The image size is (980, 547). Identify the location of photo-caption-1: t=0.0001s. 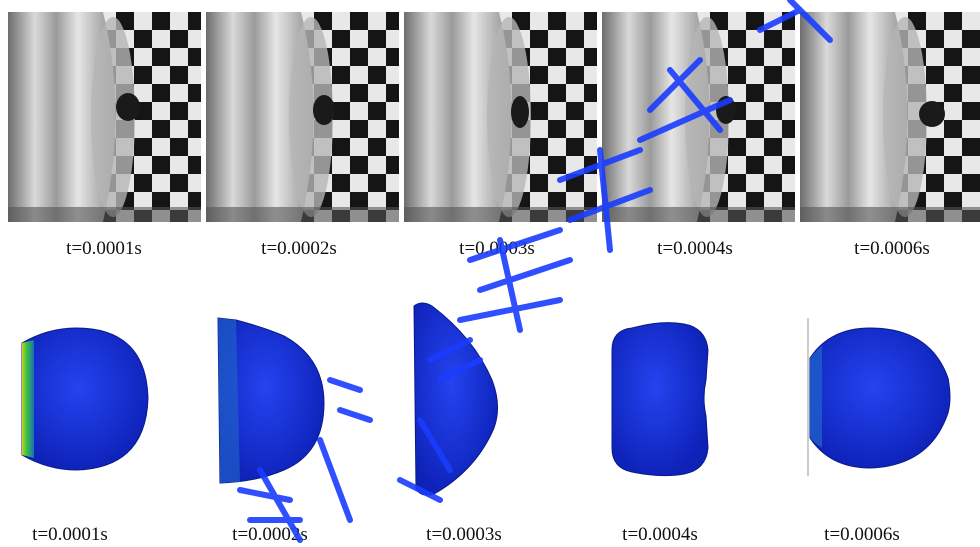
(104, 248).